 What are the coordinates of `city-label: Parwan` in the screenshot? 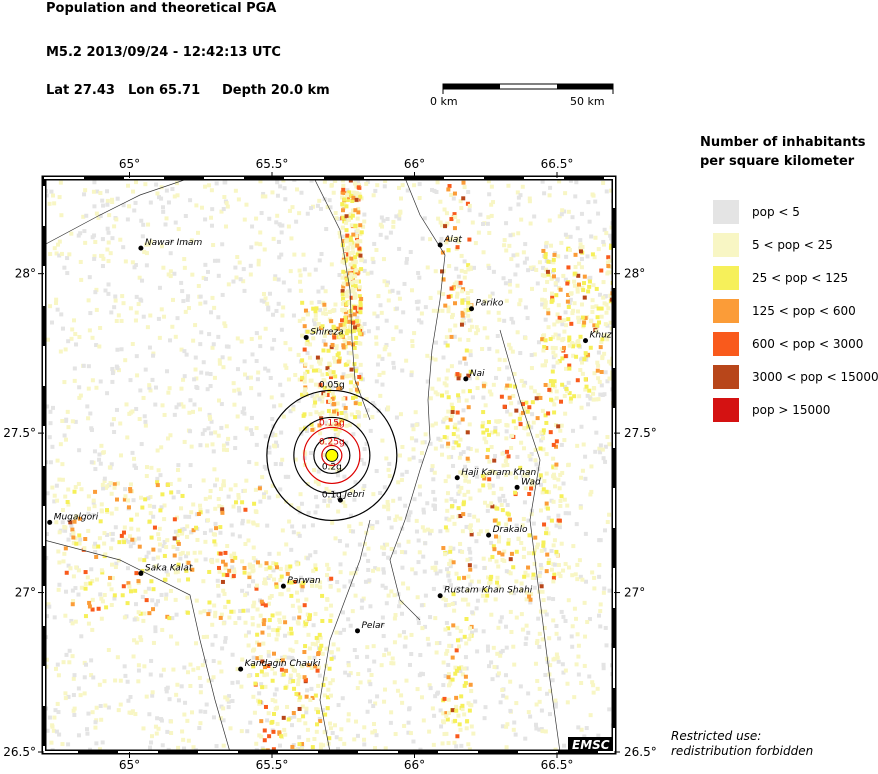 It's located at (304, 581).